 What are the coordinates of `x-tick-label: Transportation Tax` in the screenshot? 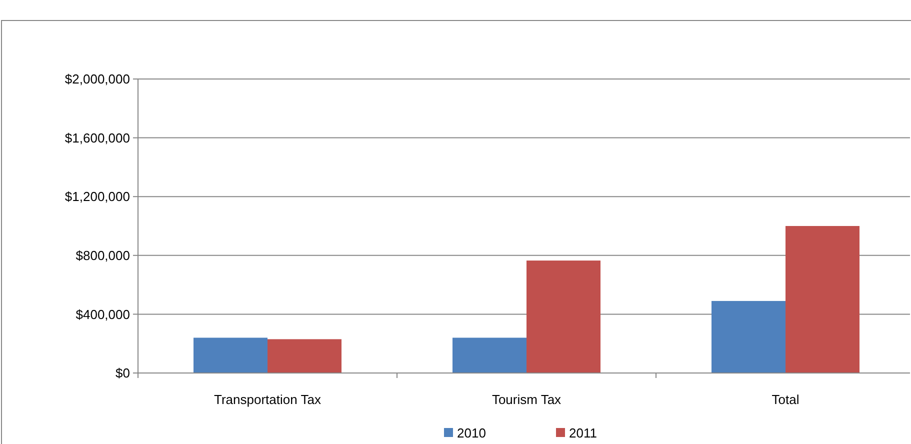 It's located at (268, 399).